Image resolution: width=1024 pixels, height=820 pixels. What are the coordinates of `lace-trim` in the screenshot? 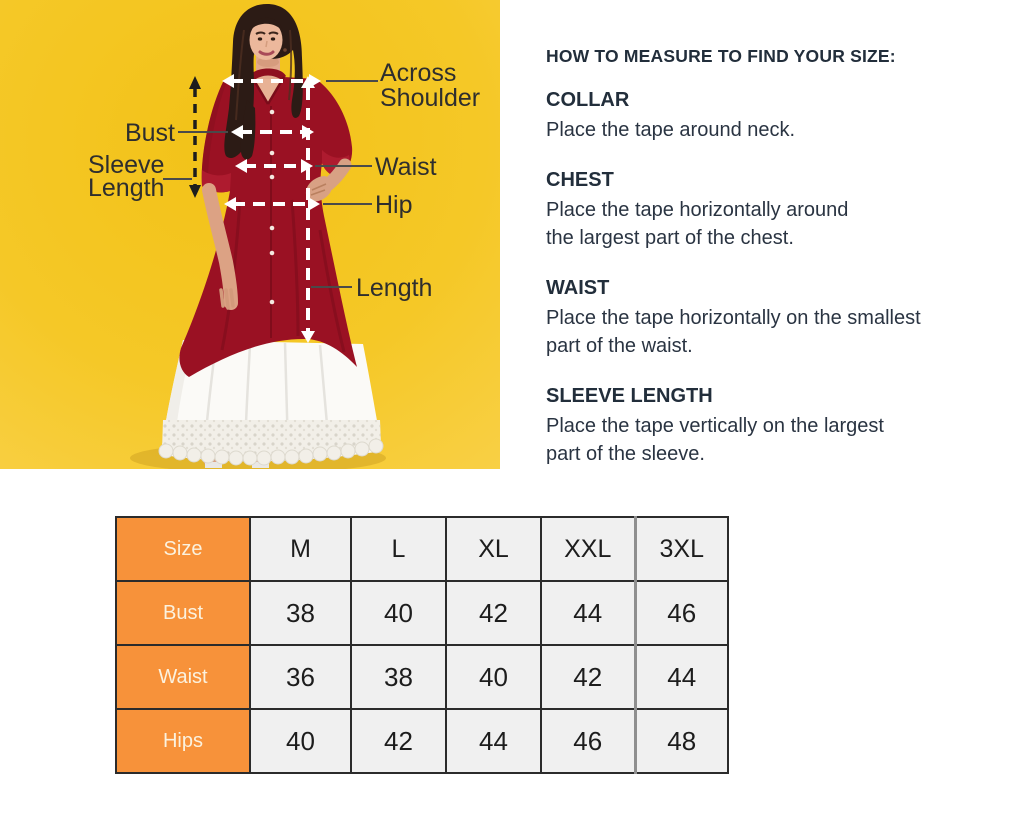 It's located at (271, 443).